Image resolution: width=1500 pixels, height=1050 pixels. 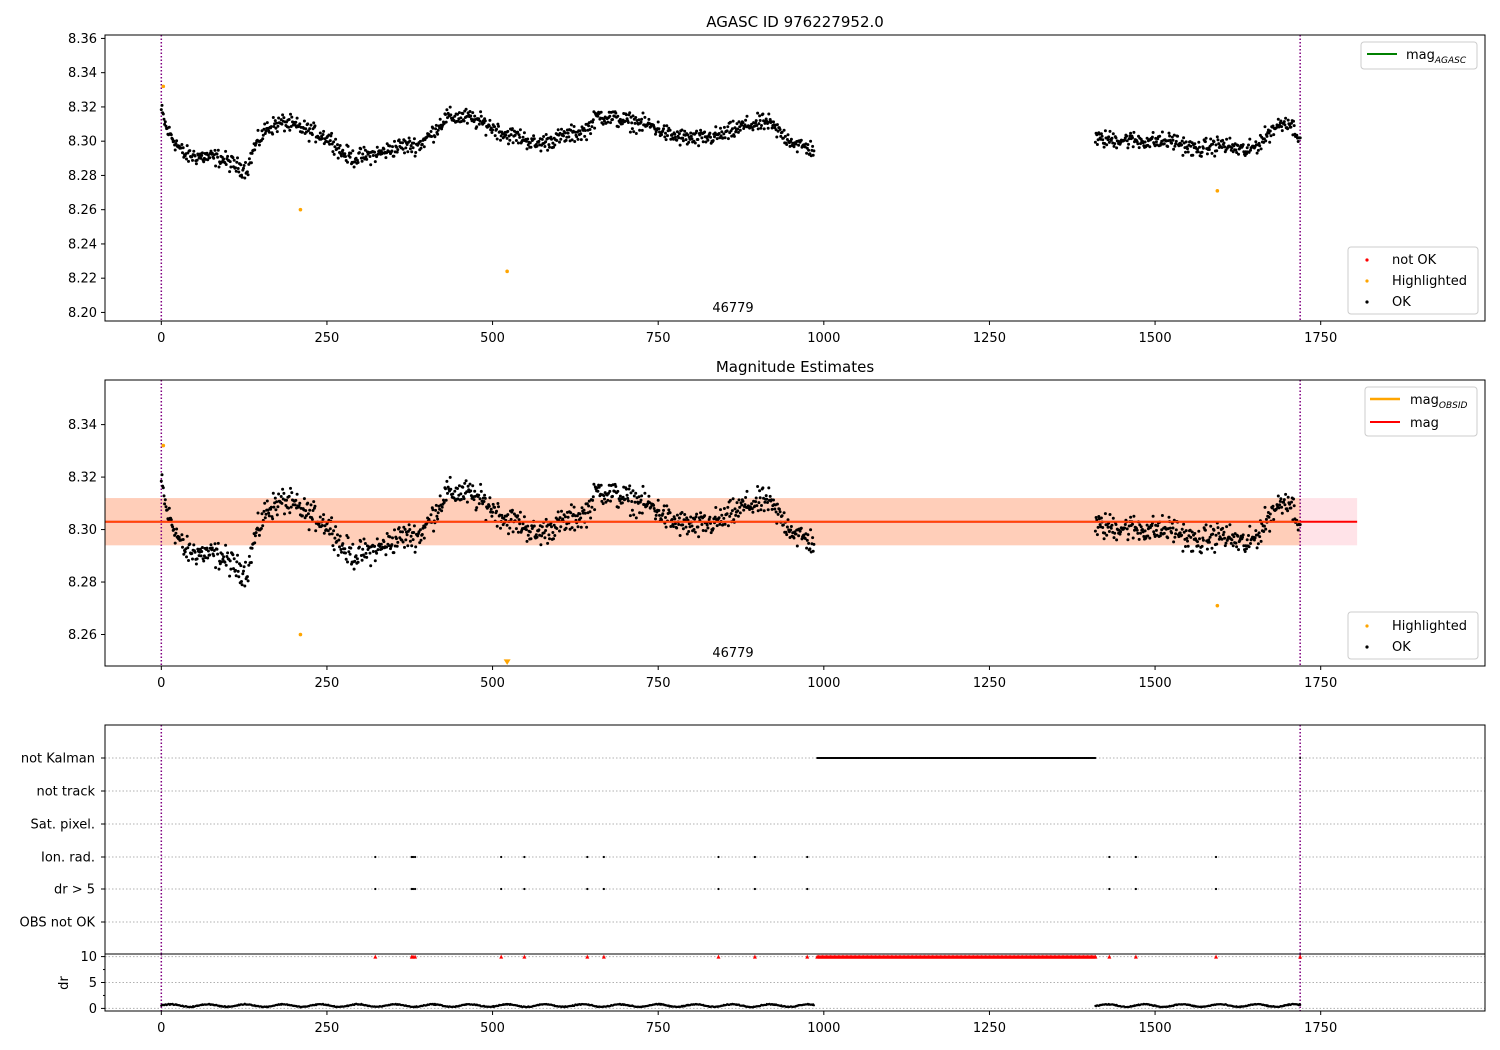 What do you see at coordinates (327, 1028) in the screenshot?
I see `dr-xtick-label: 250` at bounding box center [327, 1028].